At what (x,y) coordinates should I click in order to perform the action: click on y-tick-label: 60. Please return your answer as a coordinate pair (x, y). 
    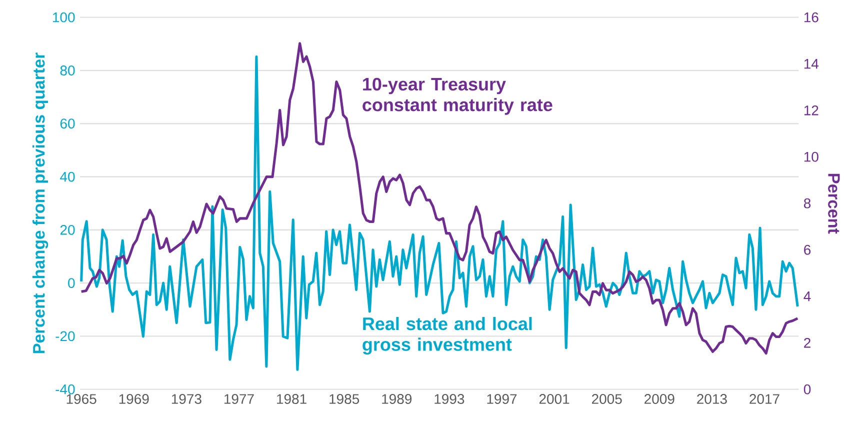
    Looking at the image, I should click on (67, 123).